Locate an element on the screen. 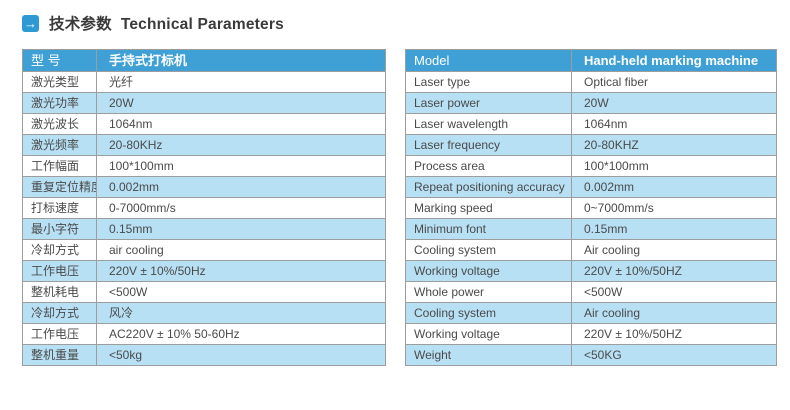 The height and width of the screenshot is (410, 790). arrow-right-icon: → is located at coordinates (30, 23).